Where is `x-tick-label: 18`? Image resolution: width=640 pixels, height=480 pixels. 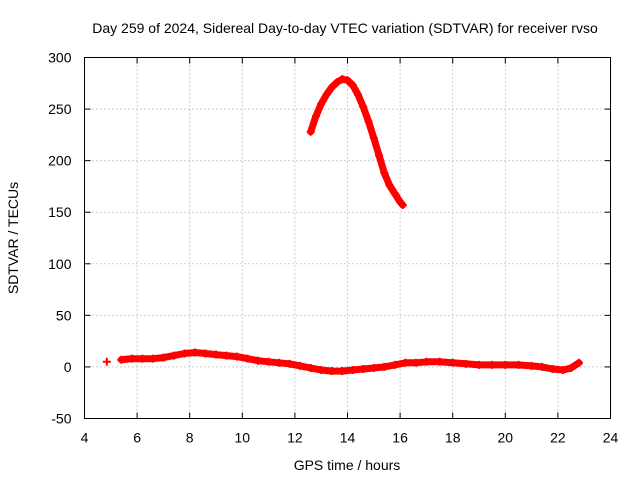 x-tick-label: 18 is located at coordinates (453, 438).